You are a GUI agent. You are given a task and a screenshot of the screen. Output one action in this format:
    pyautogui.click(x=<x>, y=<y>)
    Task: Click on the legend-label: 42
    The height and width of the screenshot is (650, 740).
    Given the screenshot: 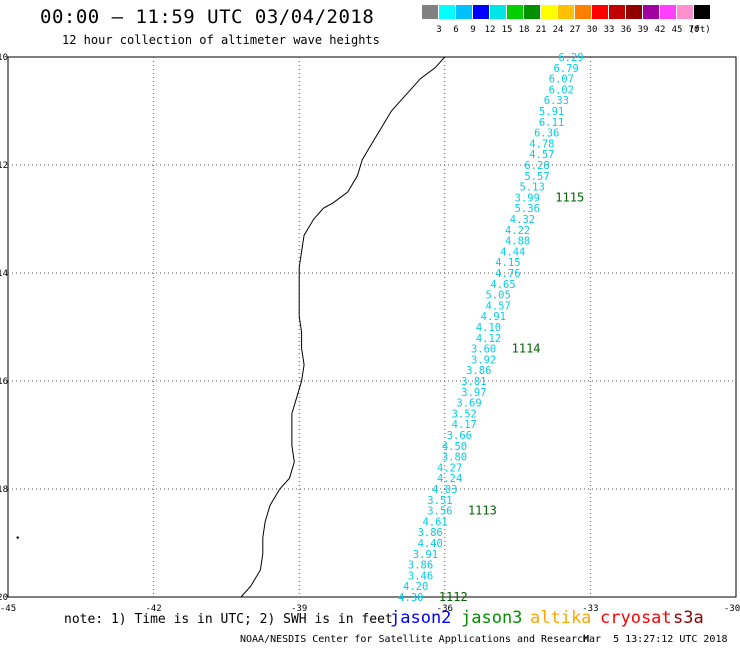 What is the action you would take?
    pyautogui.click(x=660, y=30)
    